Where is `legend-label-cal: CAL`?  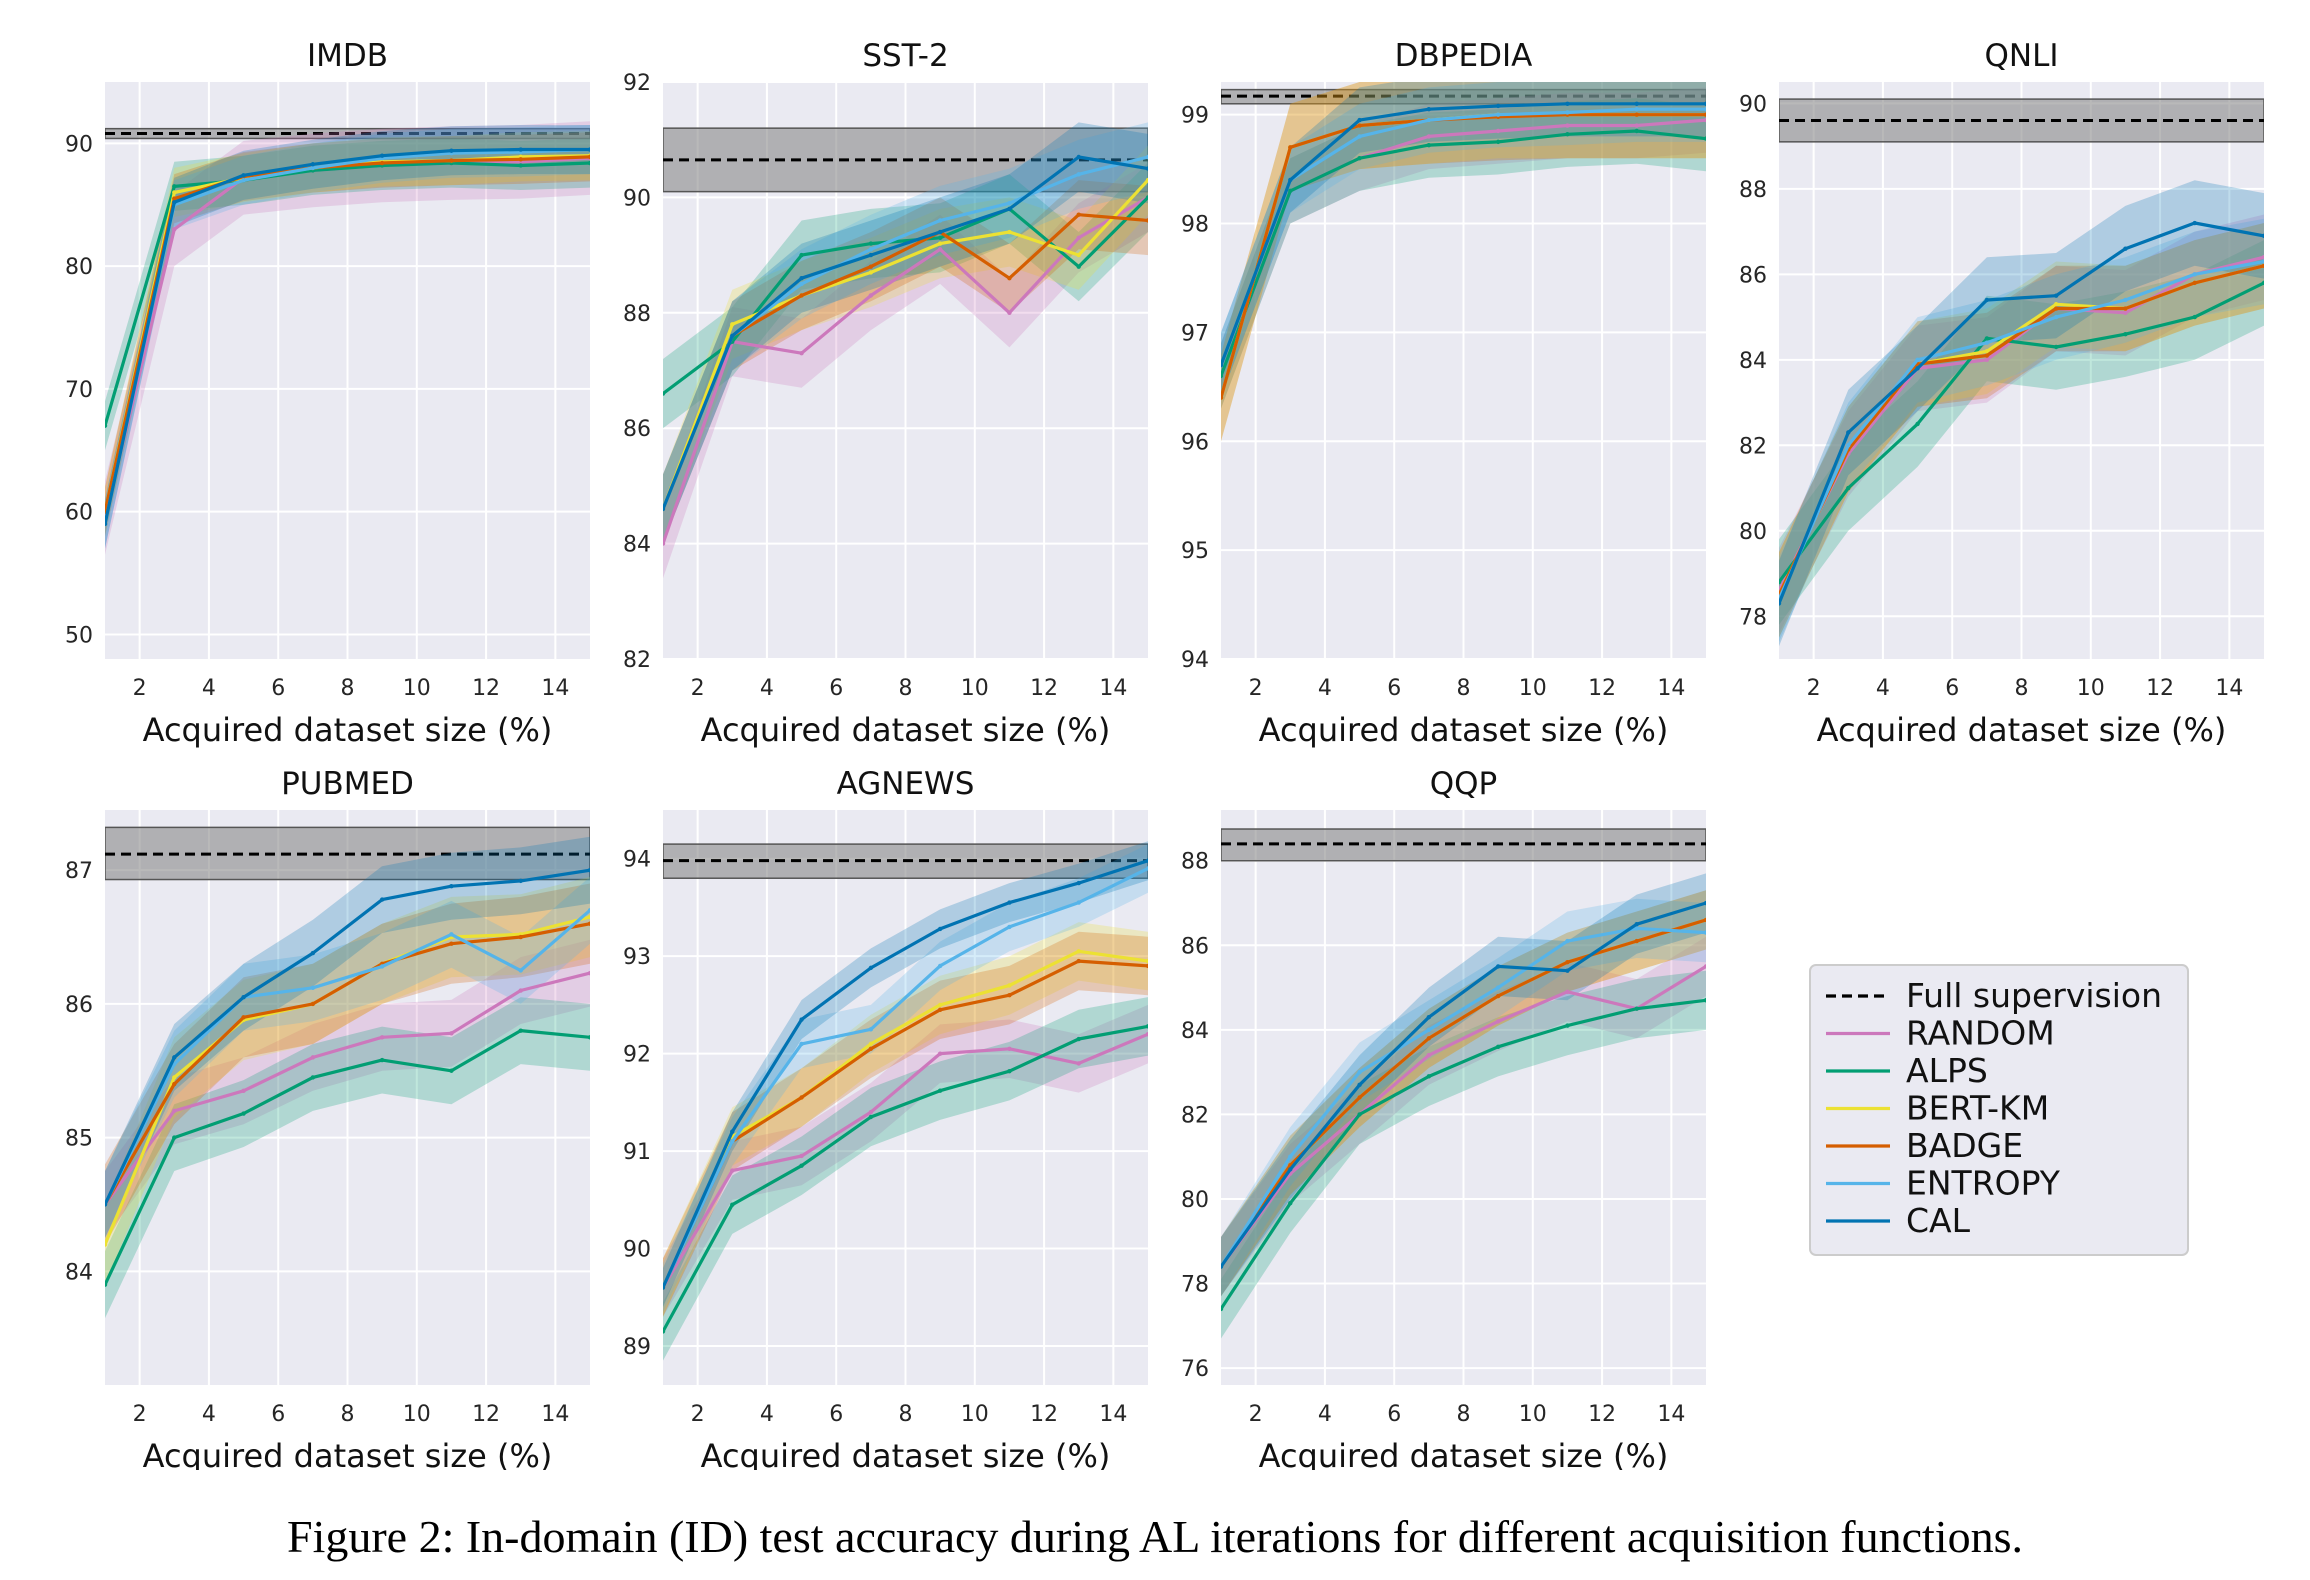
legend-label-cal: CAL is located at coordinates (1938, 1220).